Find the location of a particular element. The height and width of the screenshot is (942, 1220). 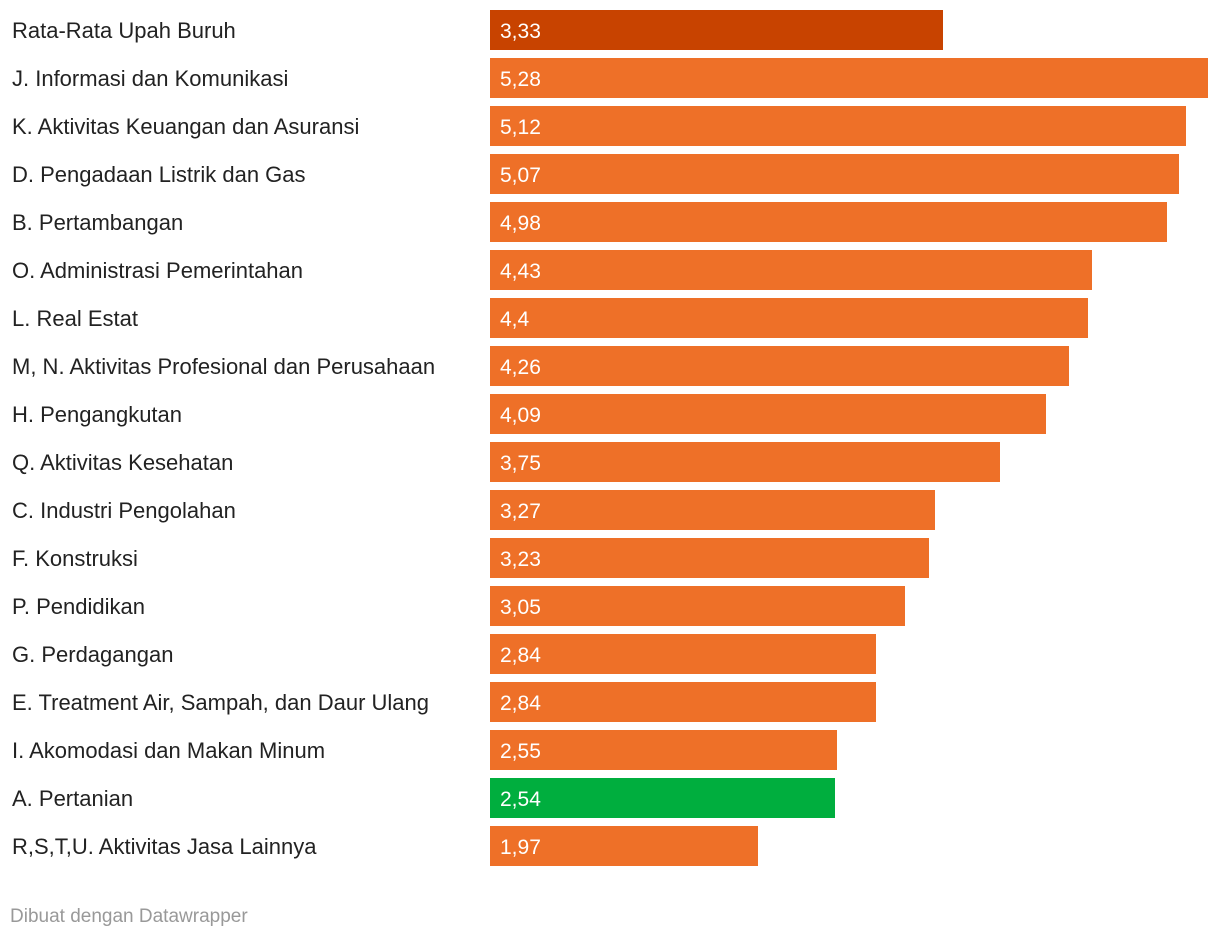

bar-b-pertambangan is located at coordinates (828, 222).